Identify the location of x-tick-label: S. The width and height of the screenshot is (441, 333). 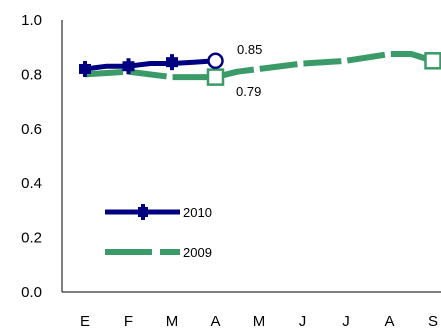
(433, 321).